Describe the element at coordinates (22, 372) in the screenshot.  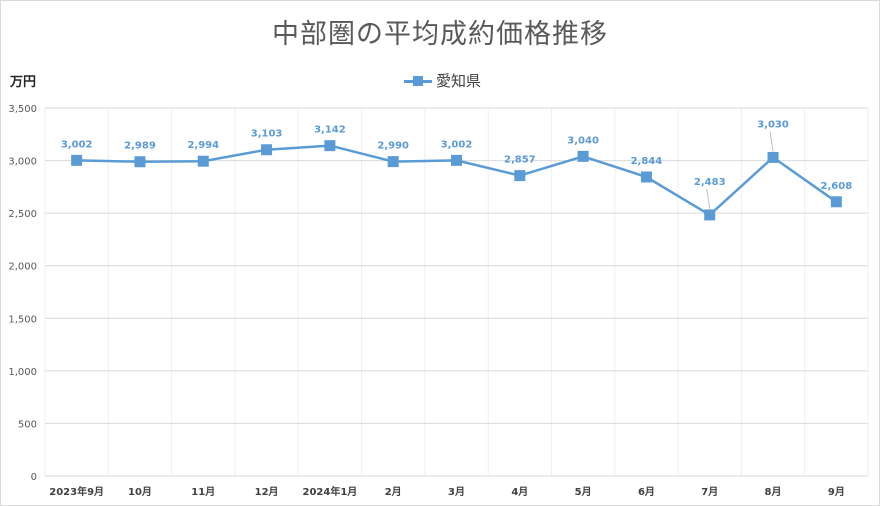
I see `y-tick-label: 1,000` at that location.